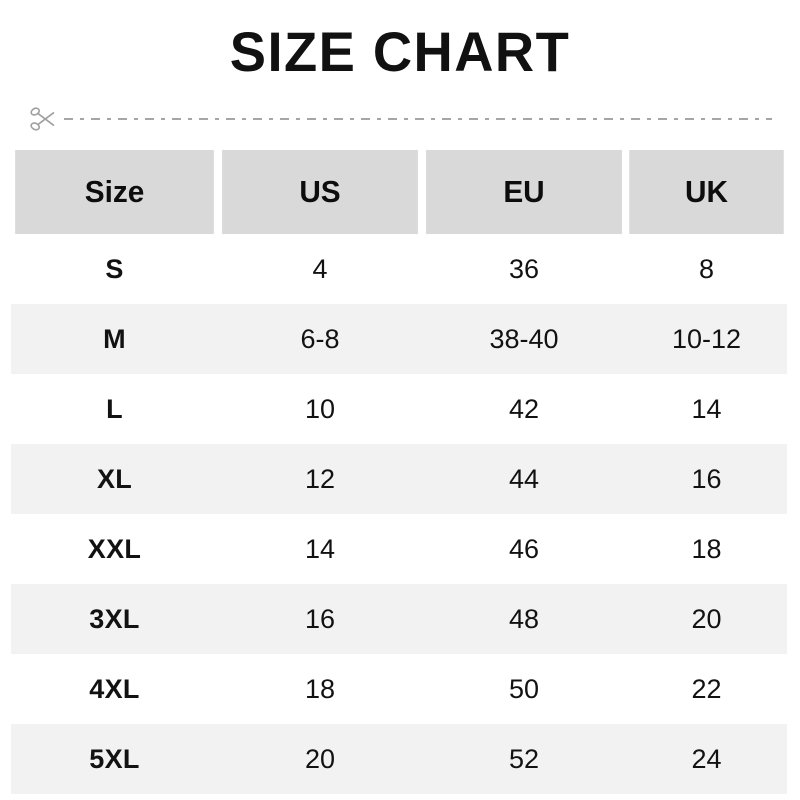 Image resolution: width=800 pixels, height=800 pixels. I want to click on table-row: L 10 42 14, so click(399, 409).